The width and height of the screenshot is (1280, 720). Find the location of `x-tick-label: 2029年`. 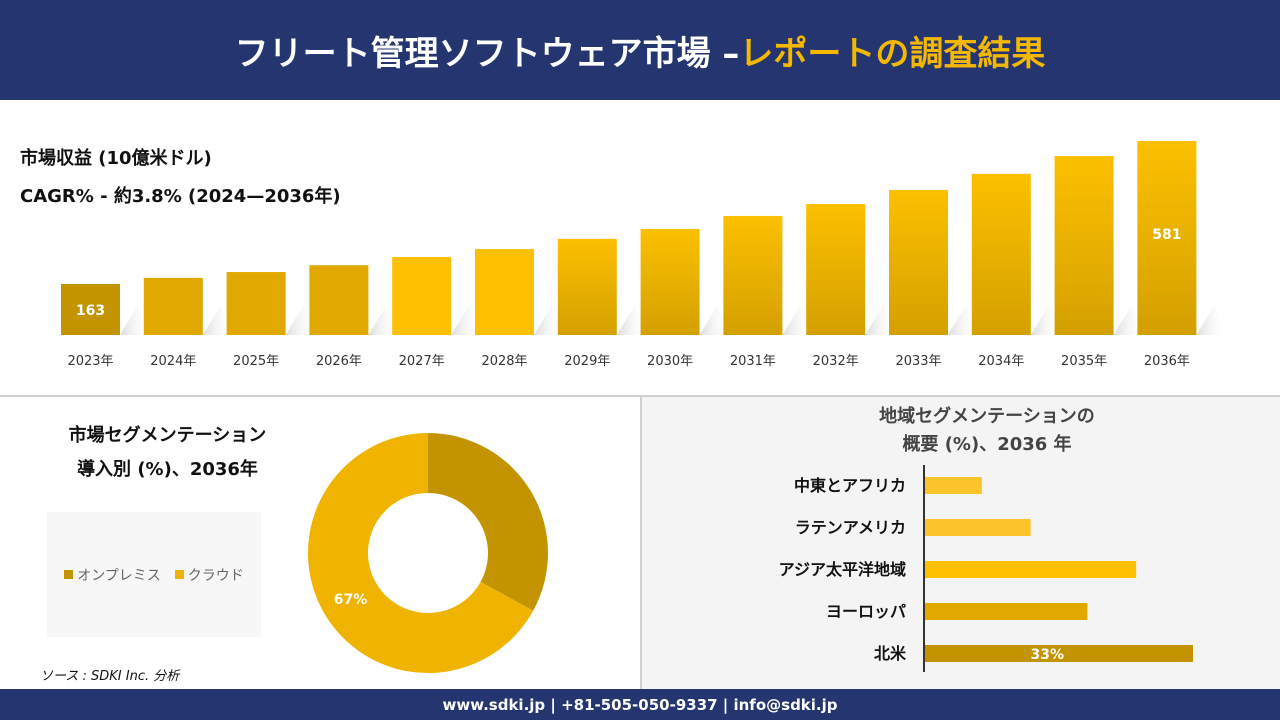

x-tick-label: 2029年 is located at coordinates (587, 361).